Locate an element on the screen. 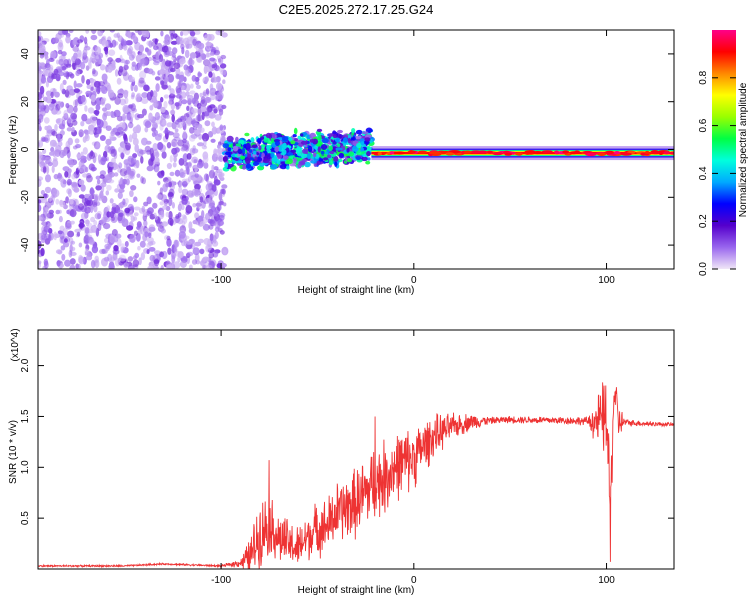  colorbar-title: Normalized spectral amplitude is located at coordinates (743, 149).